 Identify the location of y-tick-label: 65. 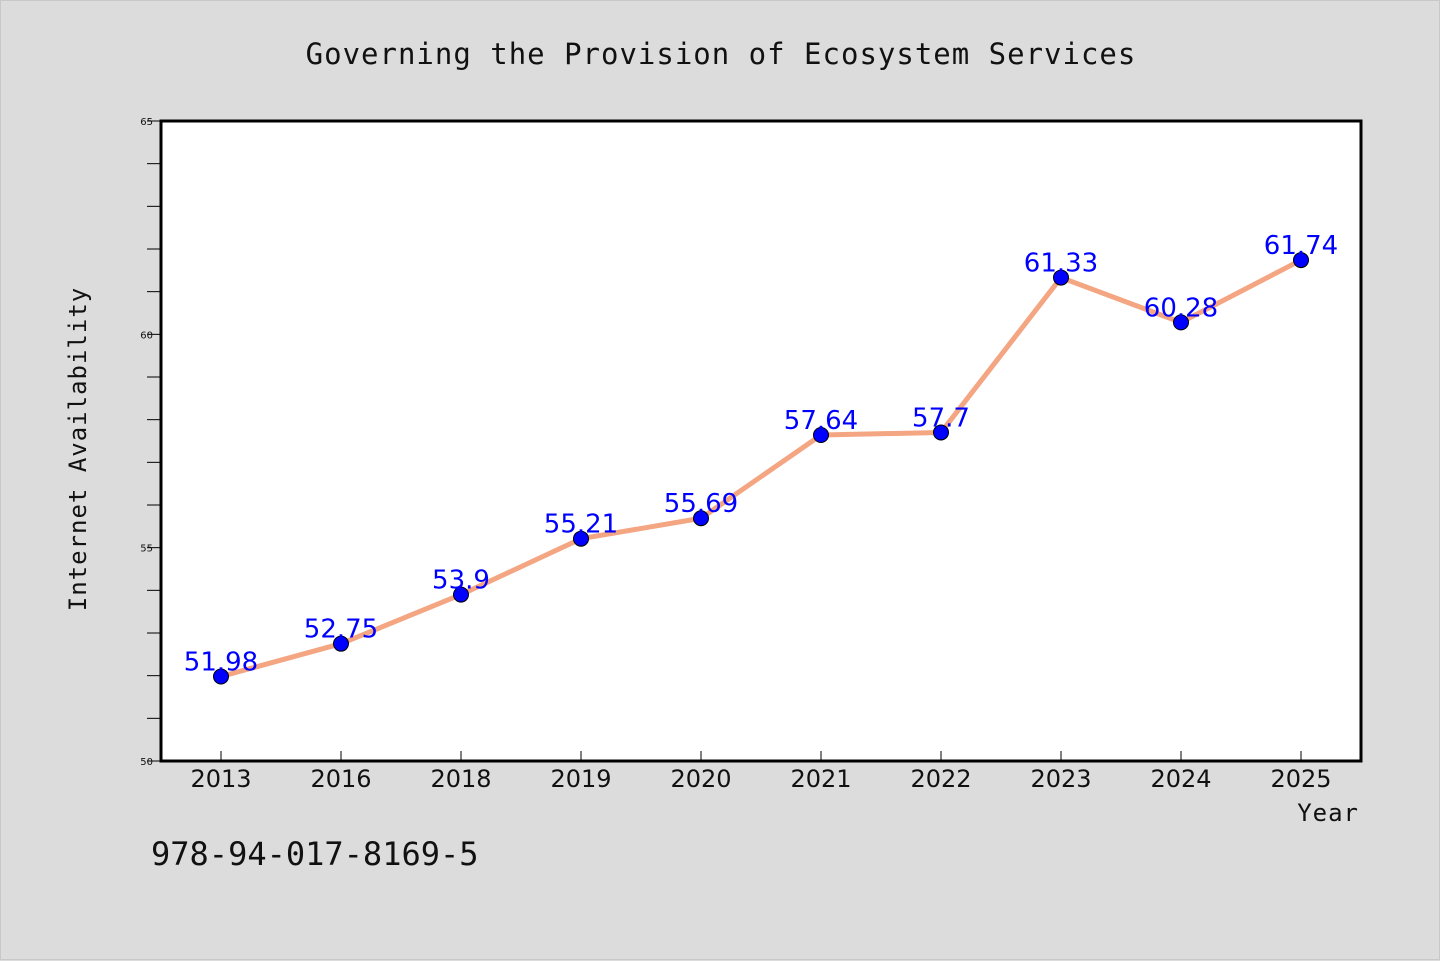
(146, 122).